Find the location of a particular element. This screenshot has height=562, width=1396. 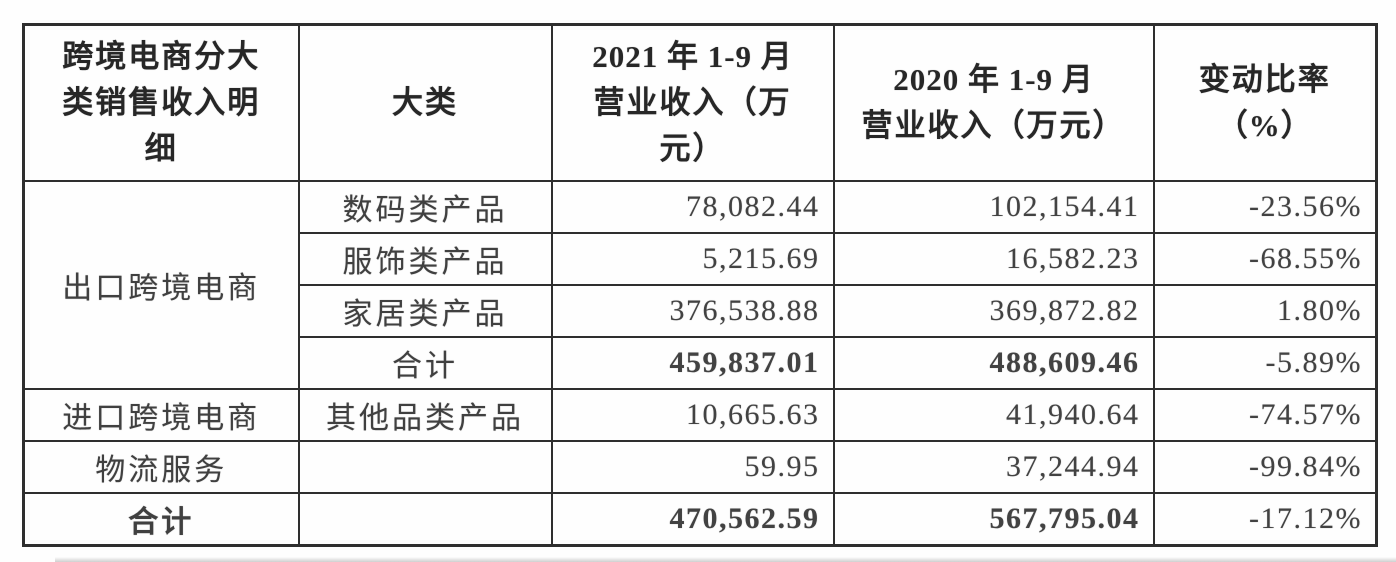

cell-group-grand-total: 合计 is located at coordinates (161, 519).